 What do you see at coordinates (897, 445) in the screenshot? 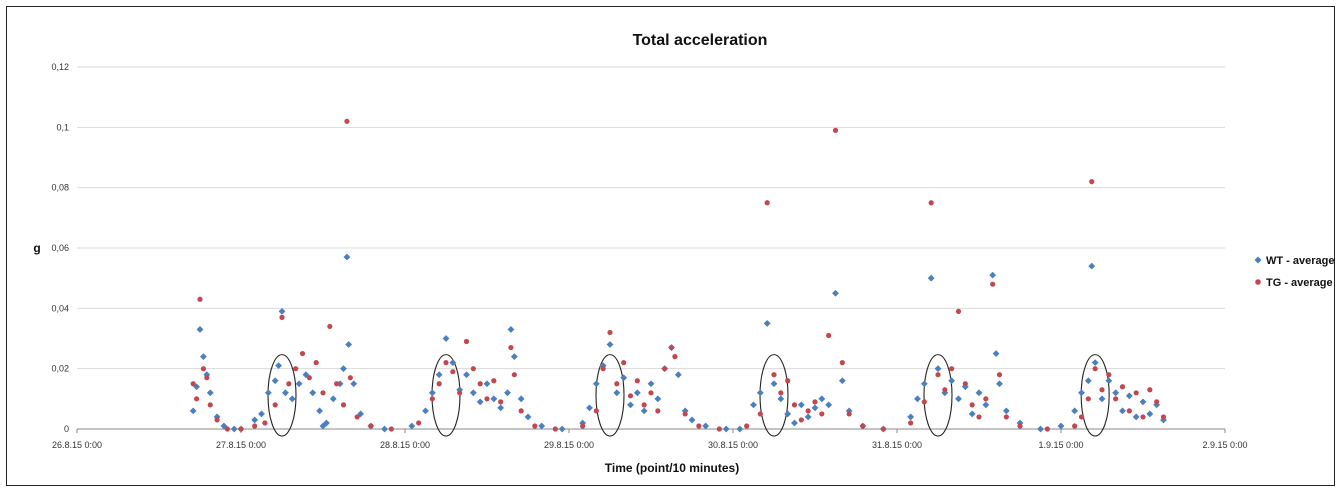
I see `x-tick-label: 31.8.15 0:00` at bounding box center [897, 445].